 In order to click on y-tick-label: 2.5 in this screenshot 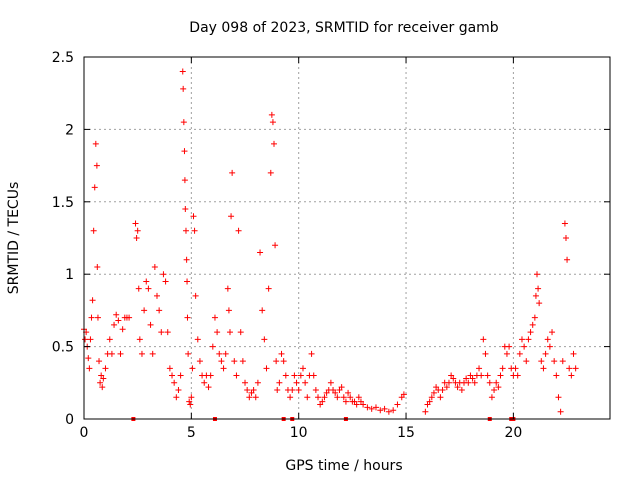, I will do `click(63, 58)`.